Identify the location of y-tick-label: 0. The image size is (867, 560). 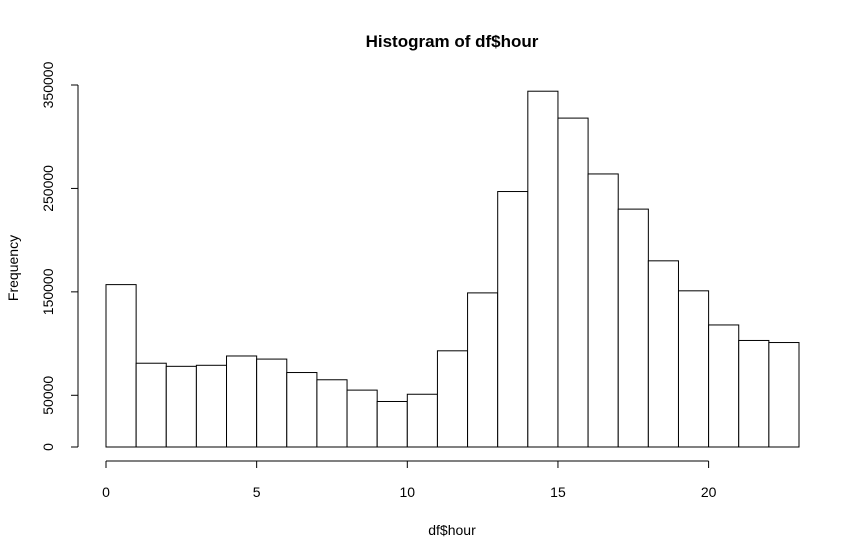
(48, 447).